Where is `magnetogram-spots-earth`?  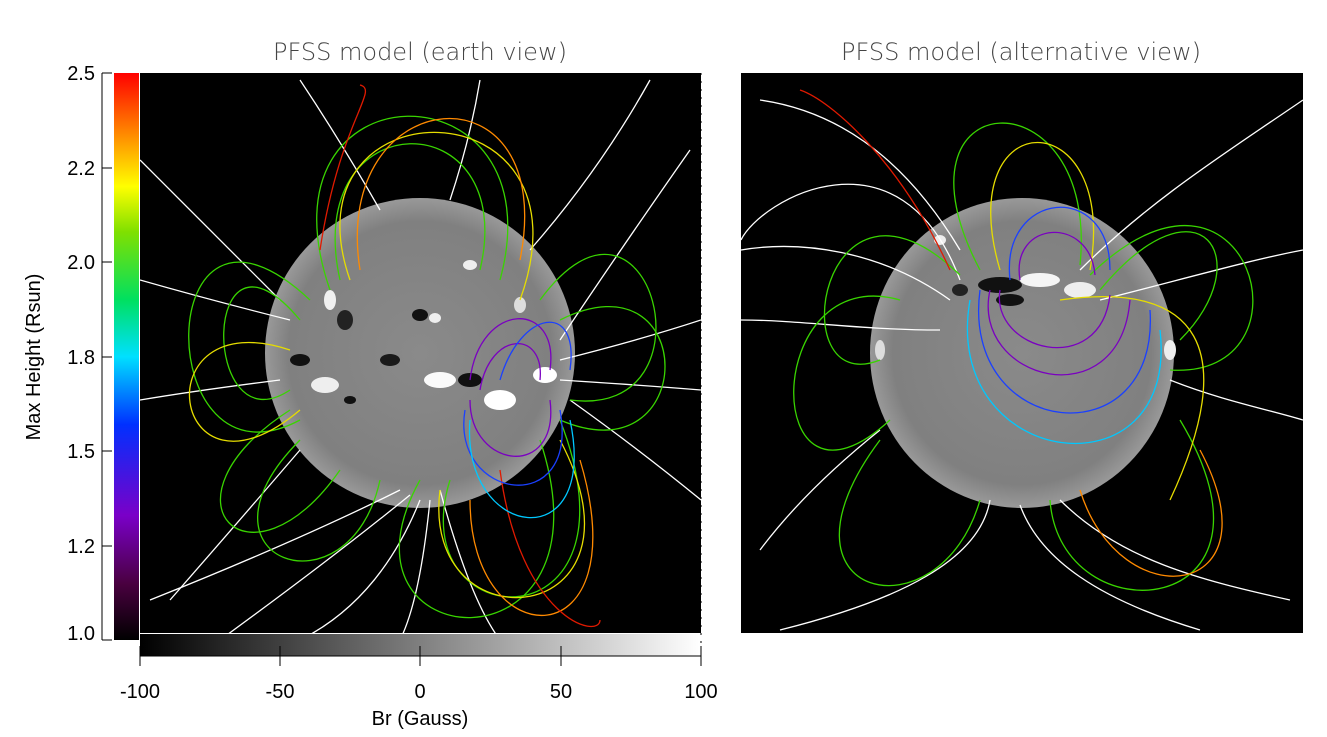 magnetogram-spots-earth is located at coordinates (423, 335).